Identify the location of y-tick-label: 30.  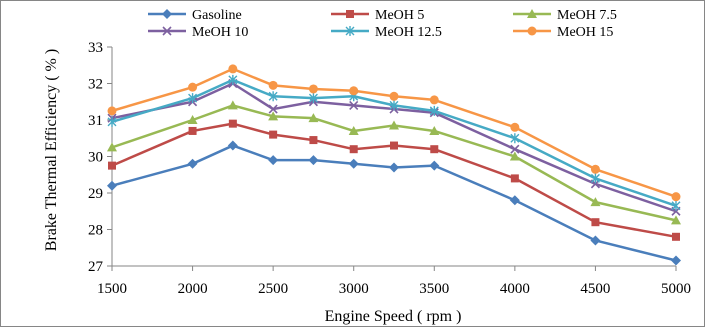
(95, 158).